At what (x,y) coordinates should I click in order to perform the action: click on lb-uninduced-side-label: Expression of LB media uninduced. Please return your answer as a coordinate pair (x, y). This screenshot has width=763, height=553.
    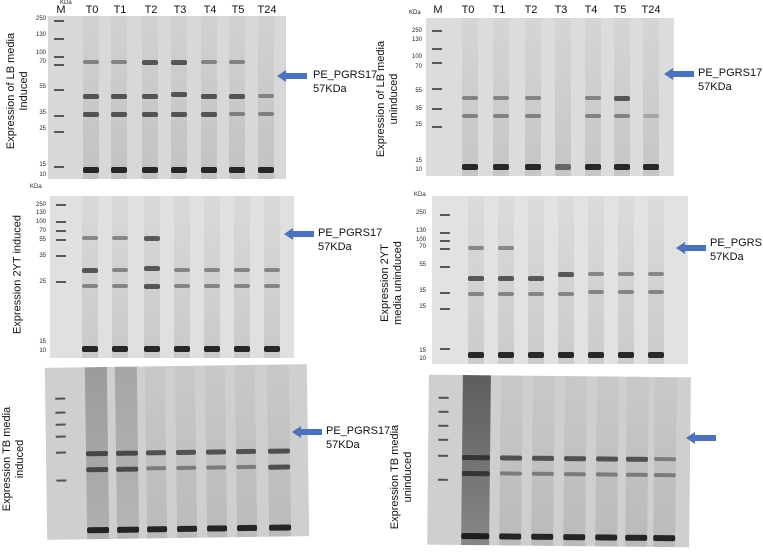
    Looking at the image, I should click on (388, 99).